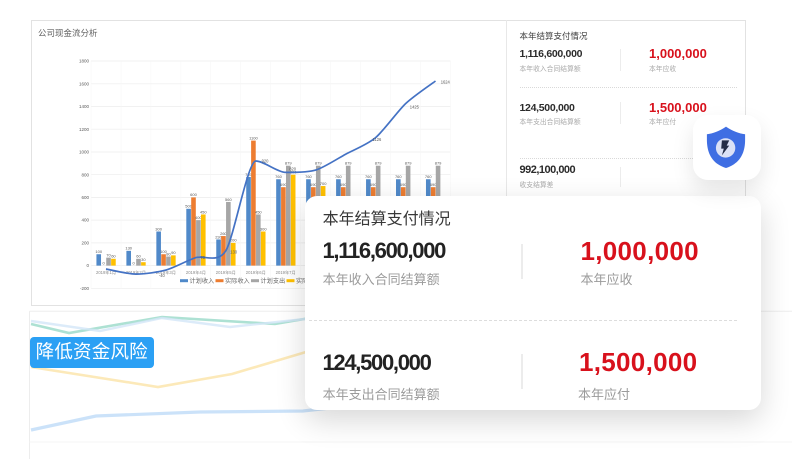 This screenshot has height=459, width=792. I want to click on svg-text: 700, so click(323, 183).